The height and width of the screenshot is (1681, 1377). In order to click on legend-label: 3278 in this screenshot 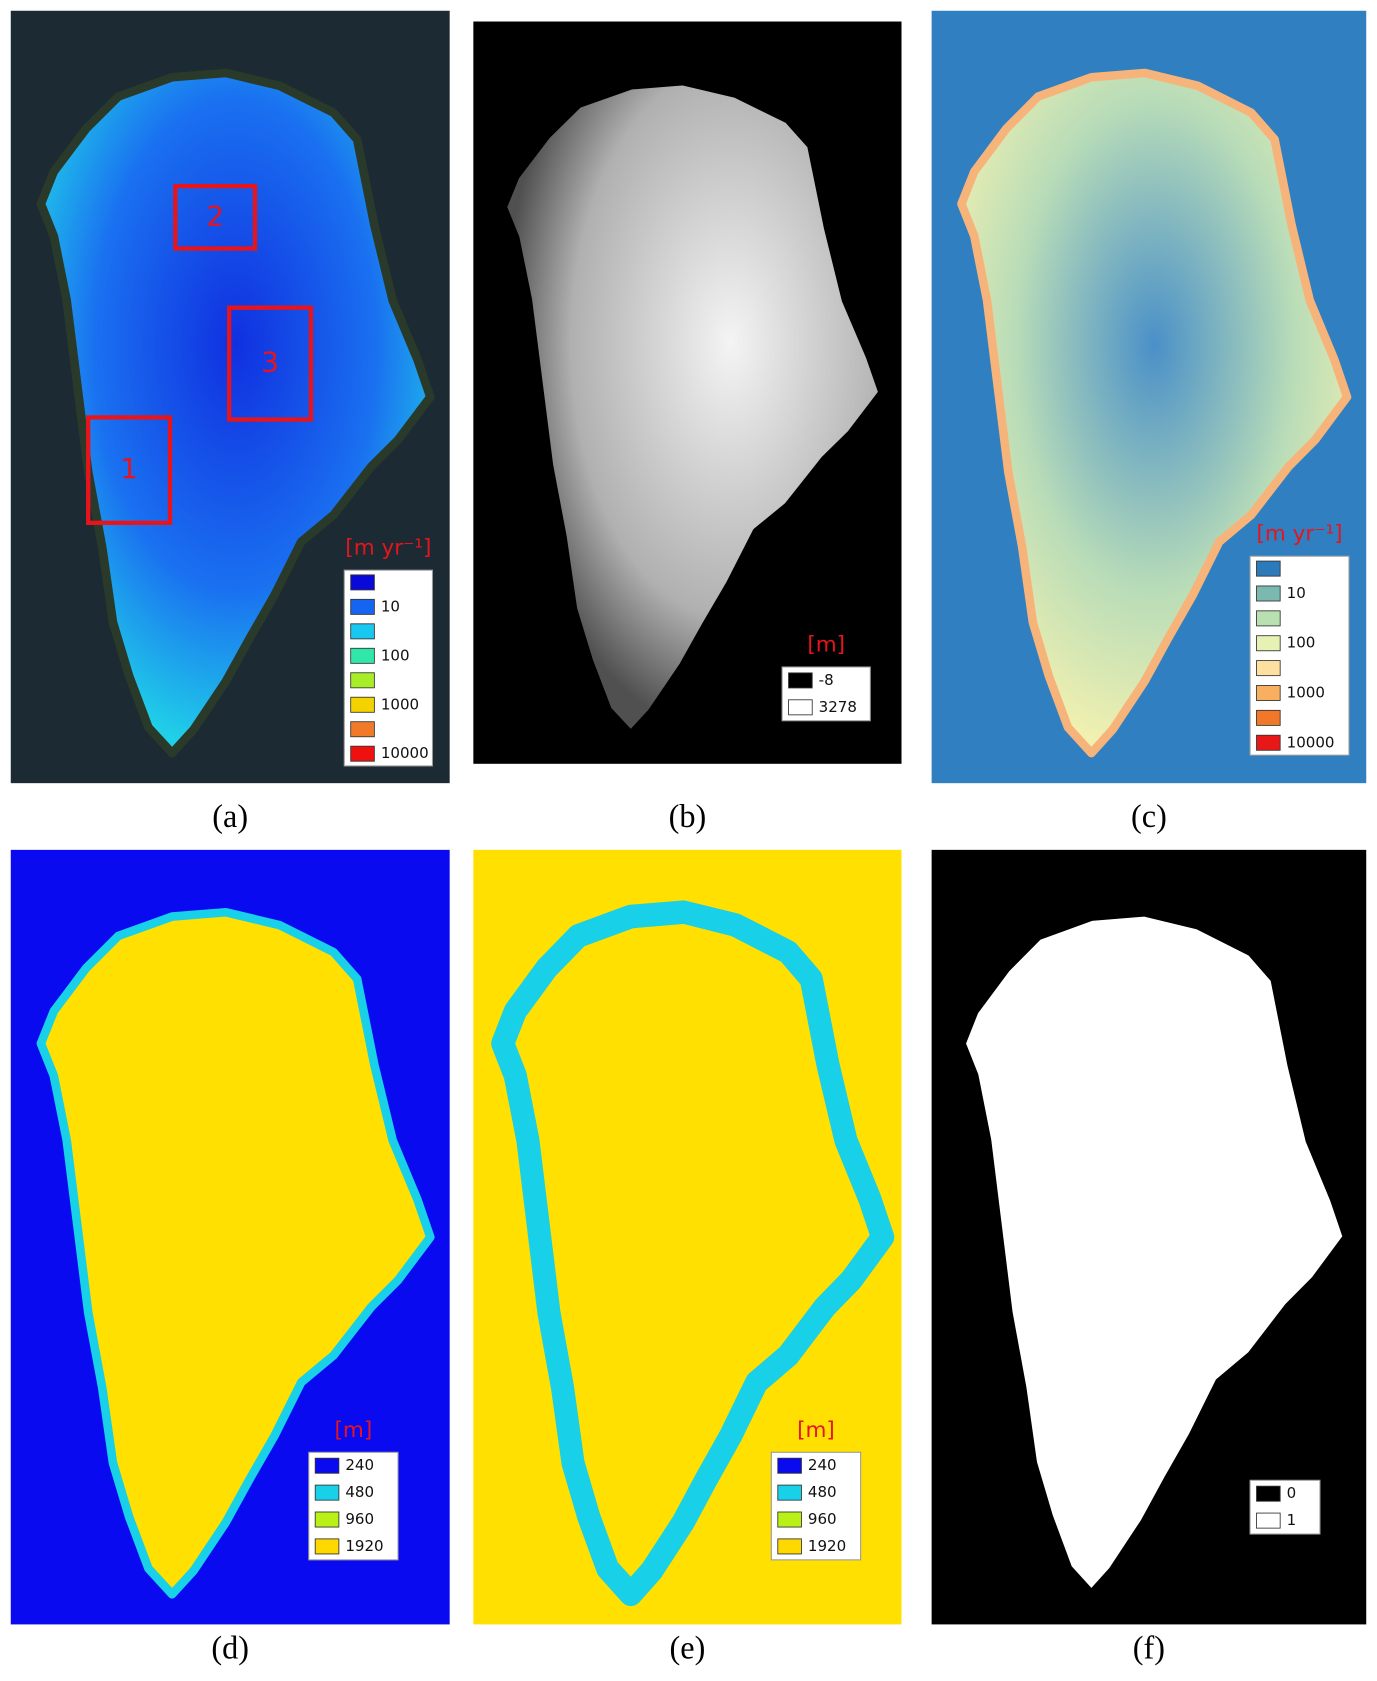, I will do `click(838, 707)`.